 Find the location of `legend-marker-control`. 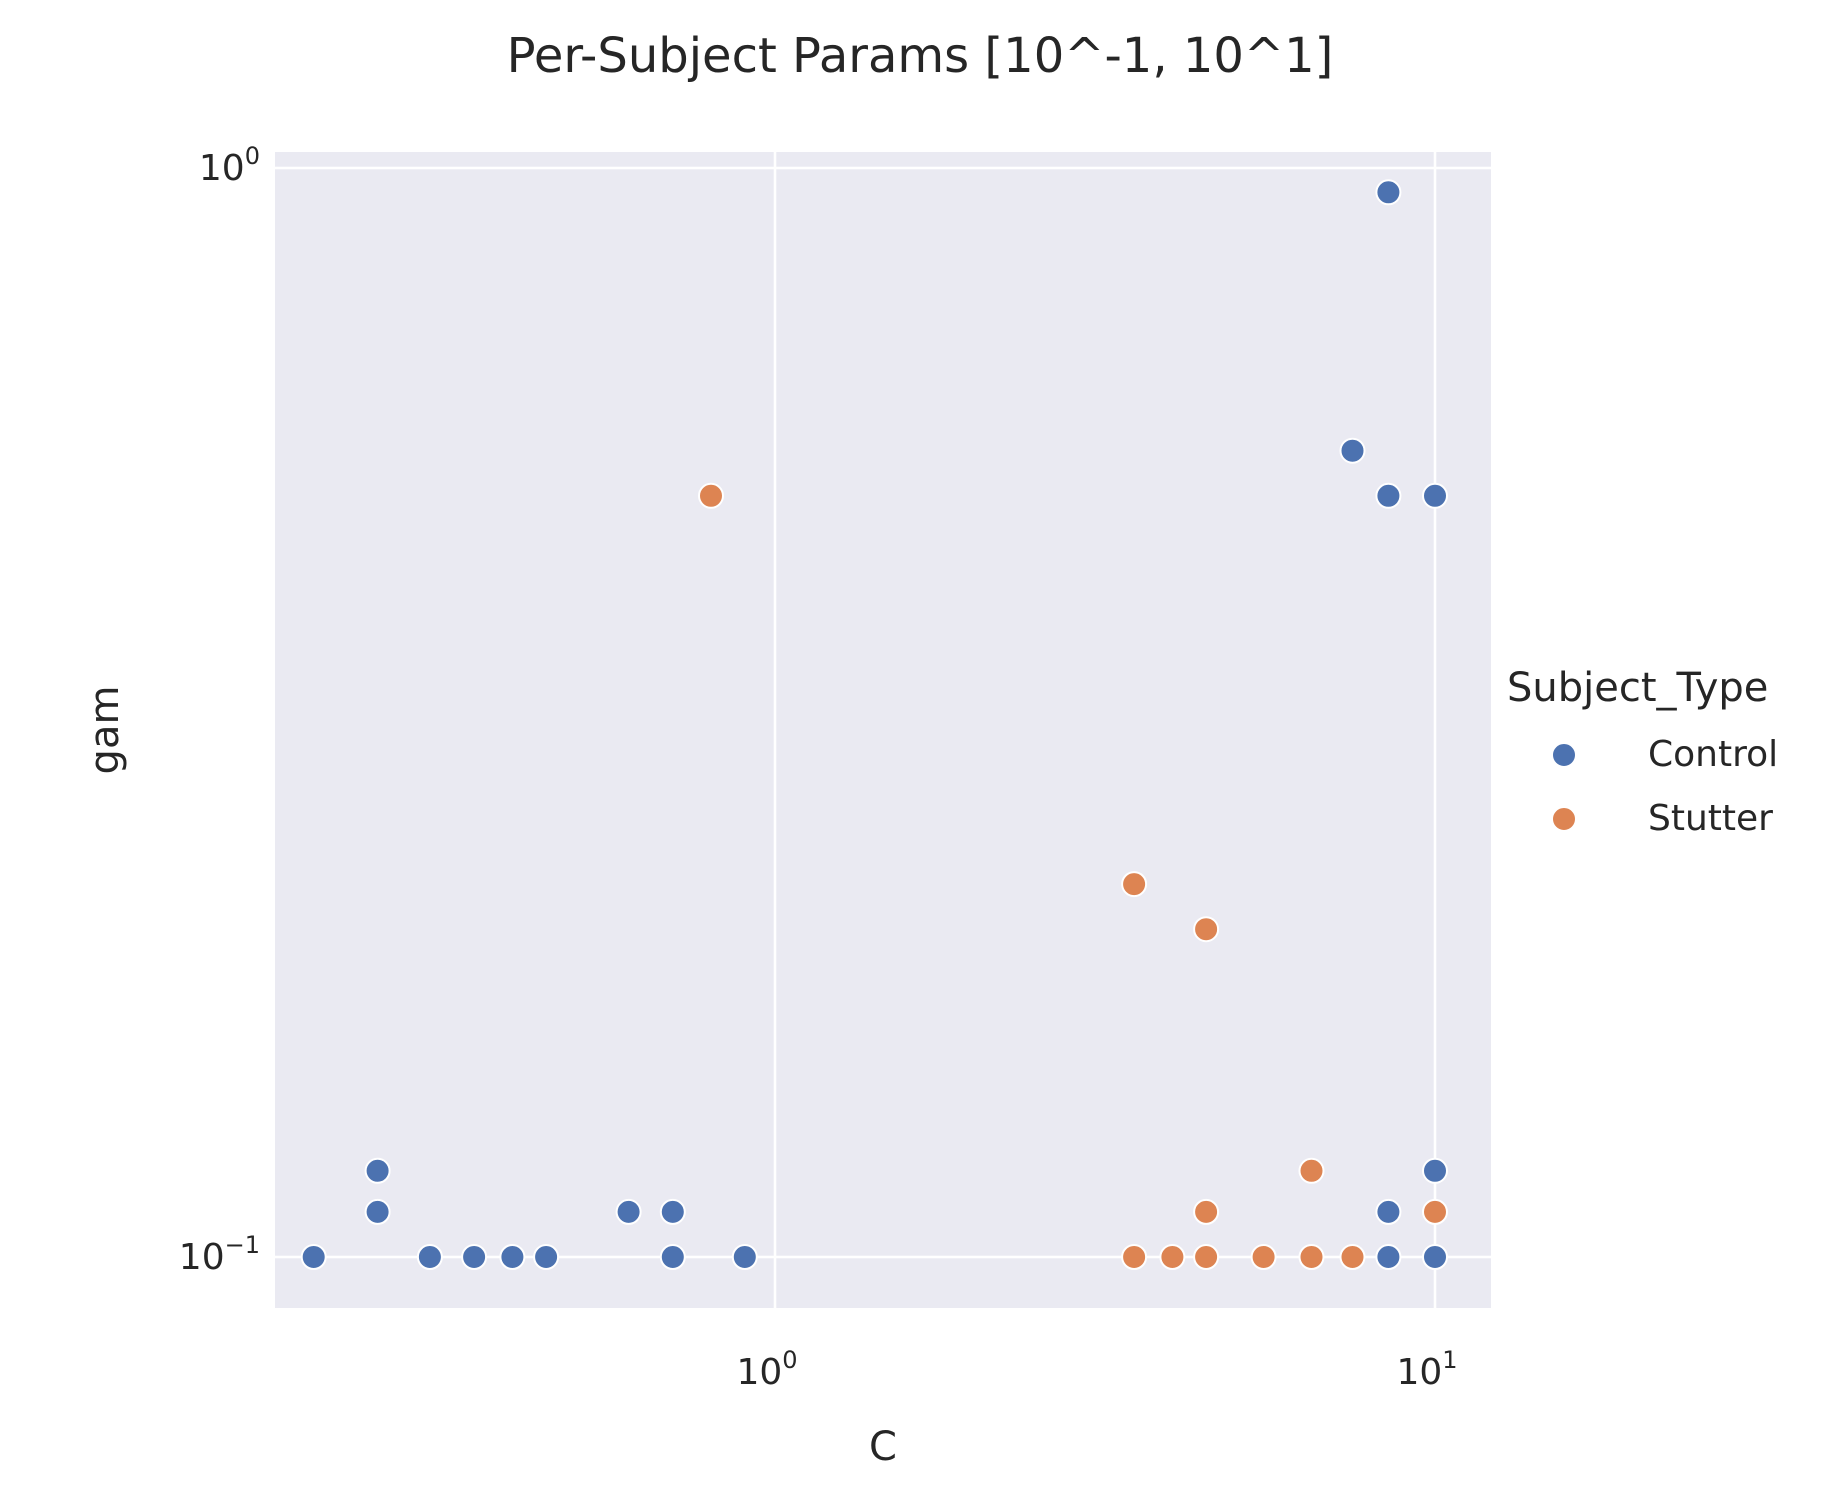

legend-marker-control is located at coordinates (1564, 755).